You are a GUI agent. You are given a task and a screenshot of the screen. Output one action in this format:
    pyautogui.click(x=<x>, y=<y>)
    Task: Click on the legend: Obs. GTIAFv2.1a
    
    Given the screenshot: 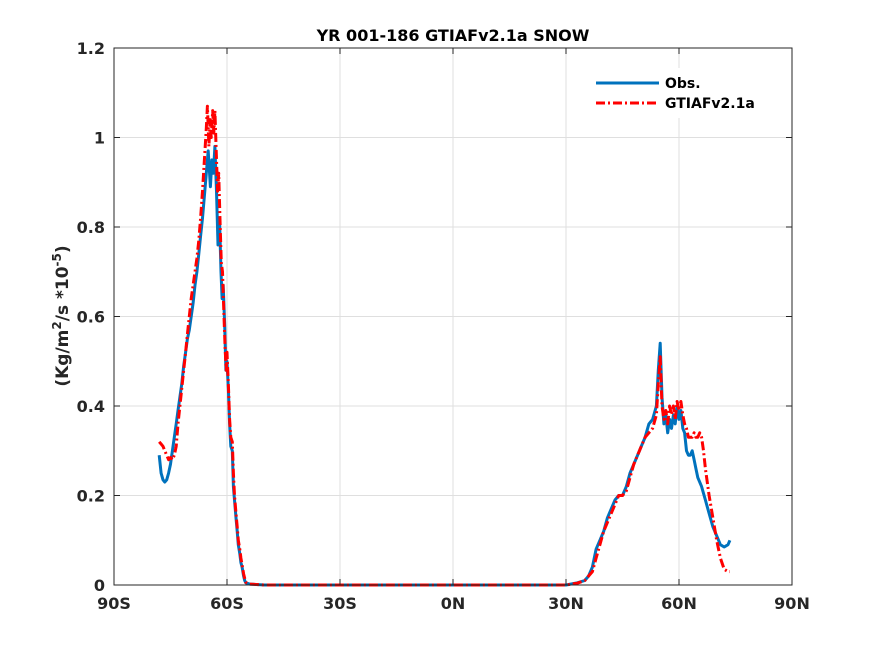 What is the action you would take?
    pyautogui.click(x=682, y=93)
    